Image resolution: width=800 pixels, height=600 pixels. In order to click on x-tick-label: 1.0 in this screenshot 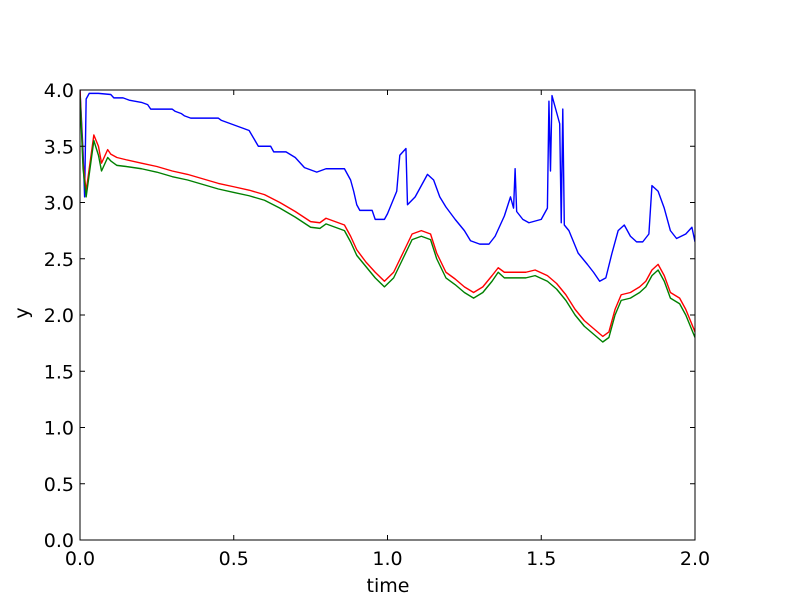, I will do `click(387, 559)`.